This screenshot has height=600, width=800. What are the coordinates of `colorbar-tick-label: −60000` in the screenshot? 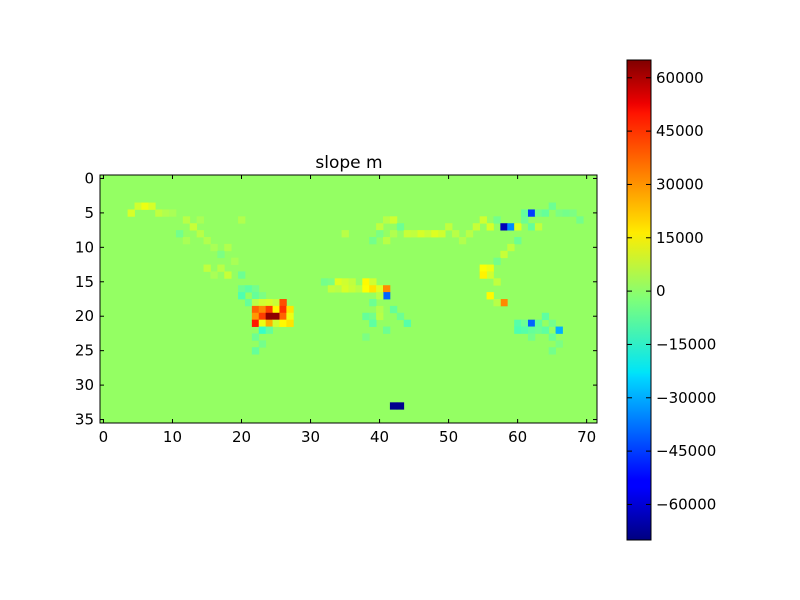 It's located at (686, 504).